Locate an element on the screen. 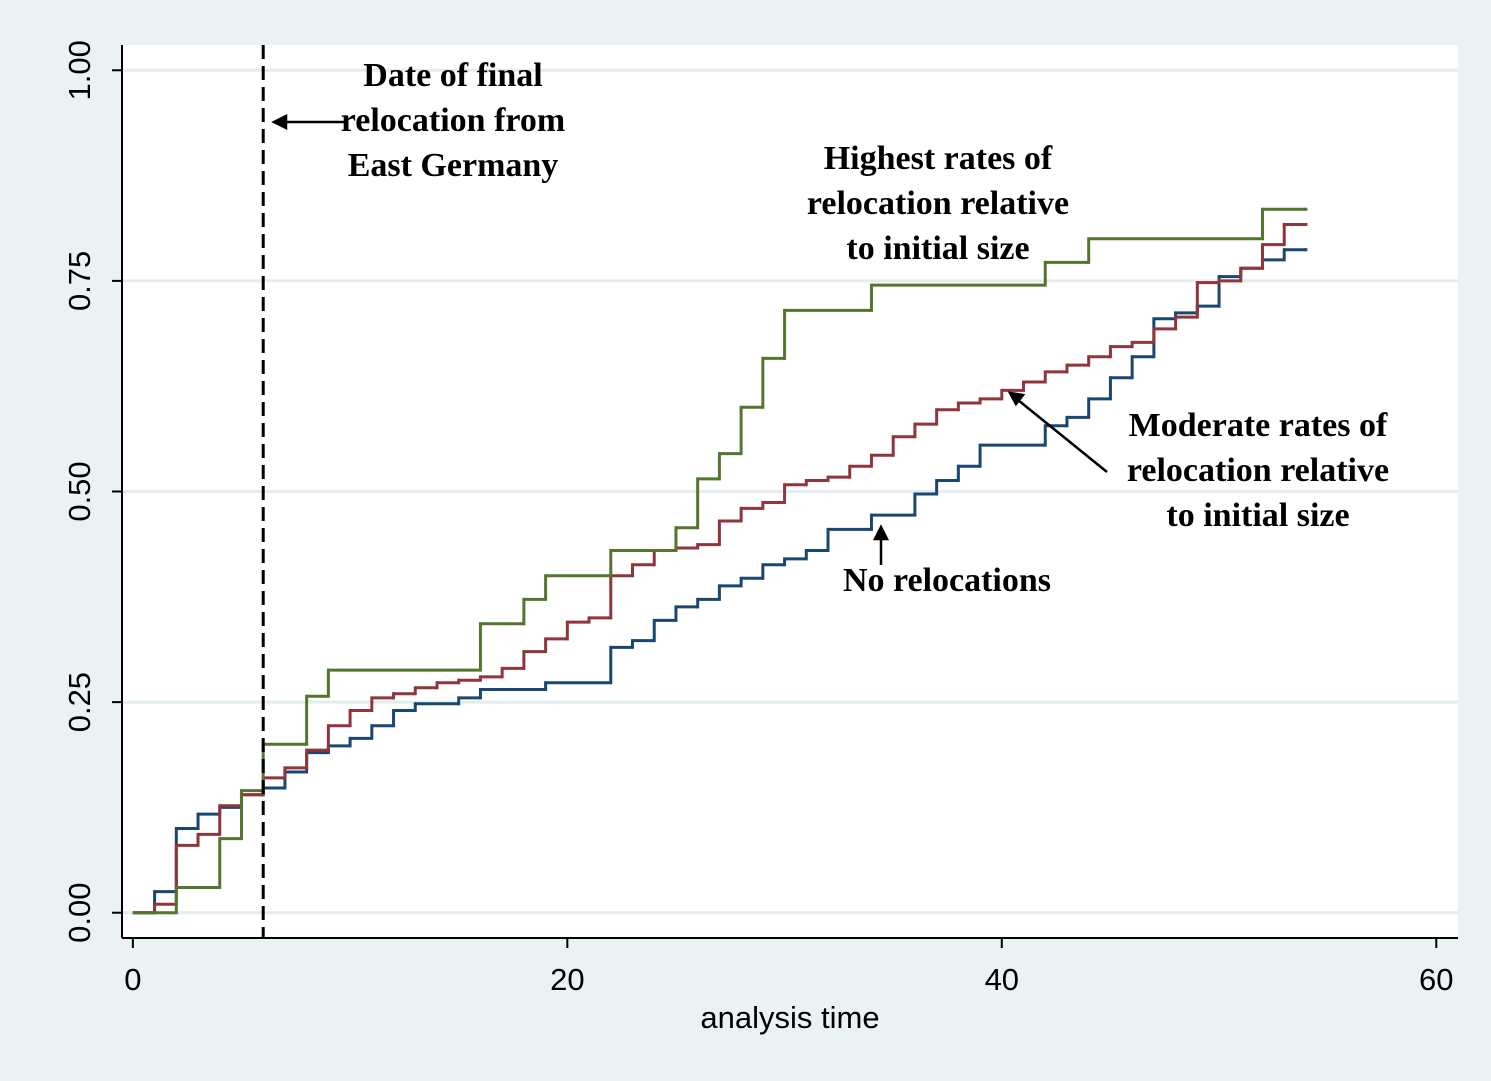 The height and width of the screenshot is (1081, 1491). y-tick-label: 0.75 is located at coordinates (79, 281).